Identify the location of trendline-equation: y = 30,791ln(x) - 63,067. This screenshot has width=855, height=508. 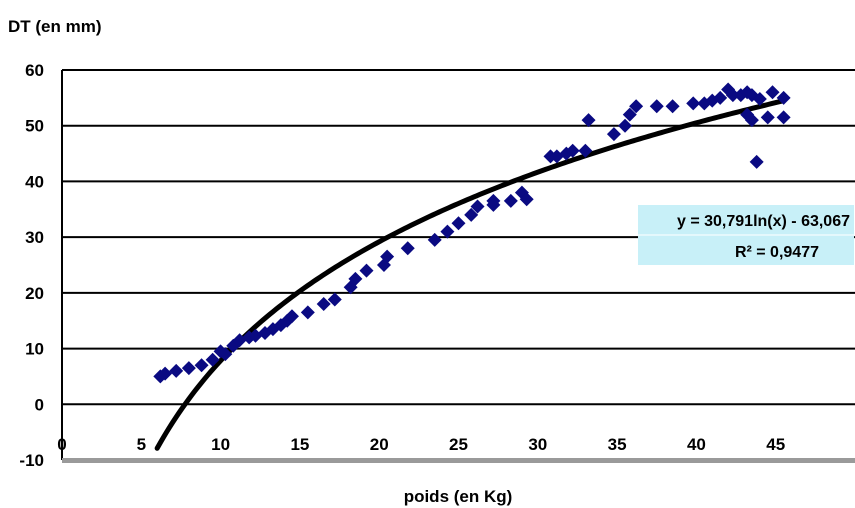
(763, 221).